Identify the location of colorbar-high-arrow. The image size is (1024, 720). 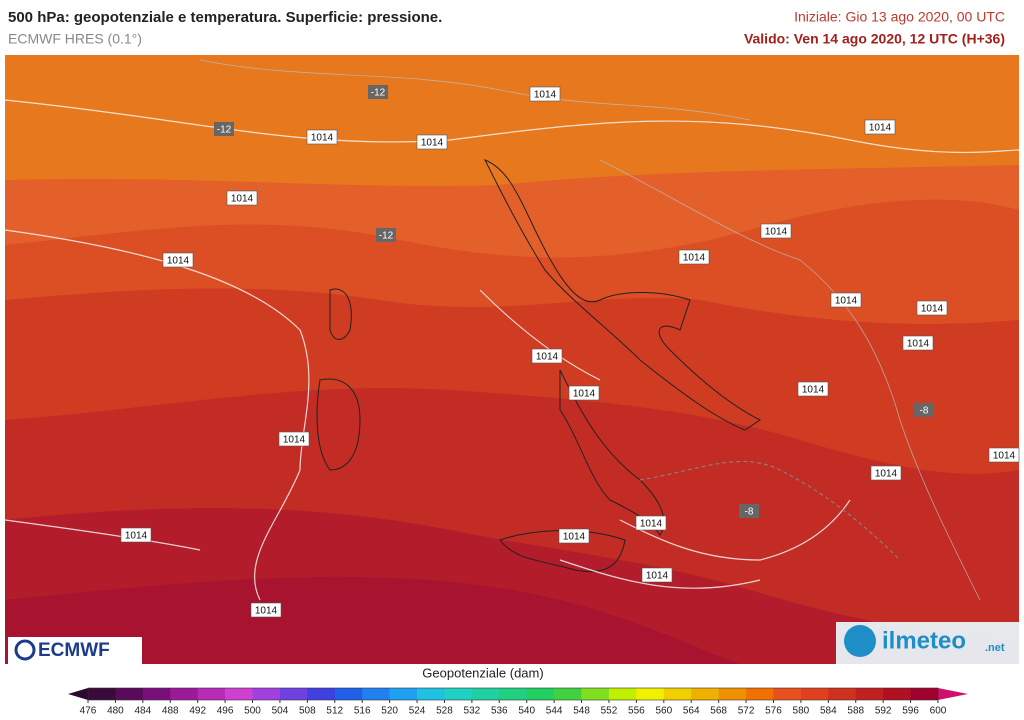
(953, 694).